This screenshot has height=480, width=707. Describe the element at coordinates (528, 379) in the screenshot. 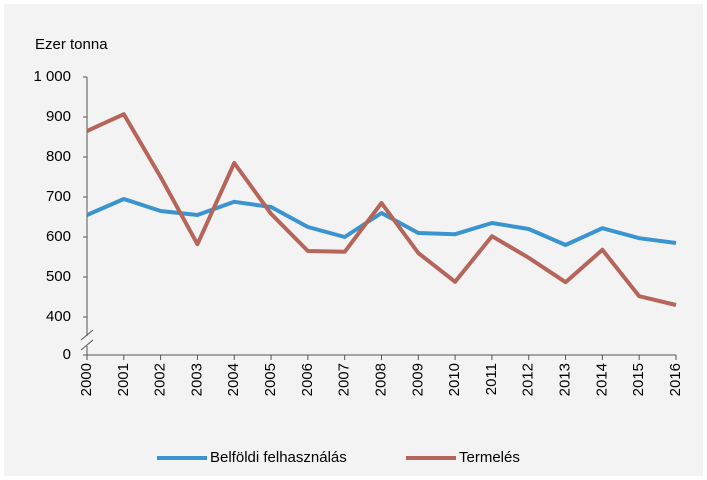

I see `x-tick-label: 2012` at that location.